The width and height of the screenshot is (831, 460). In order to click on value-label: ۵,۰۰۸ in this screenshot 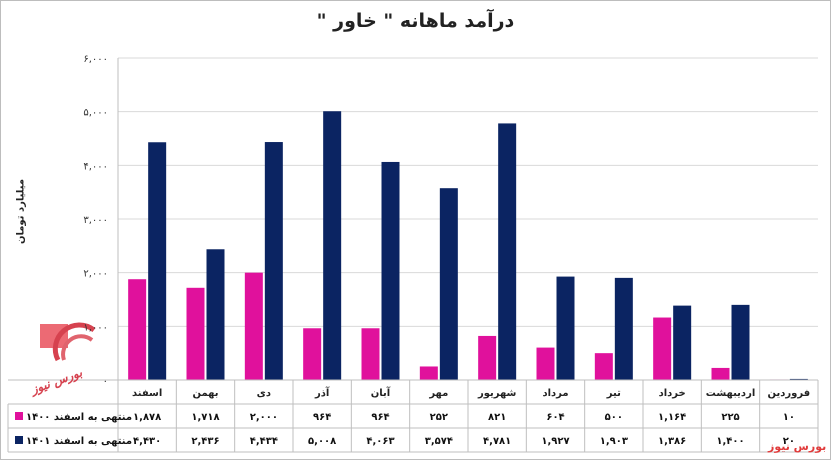, I will do `click(322, 441)`.